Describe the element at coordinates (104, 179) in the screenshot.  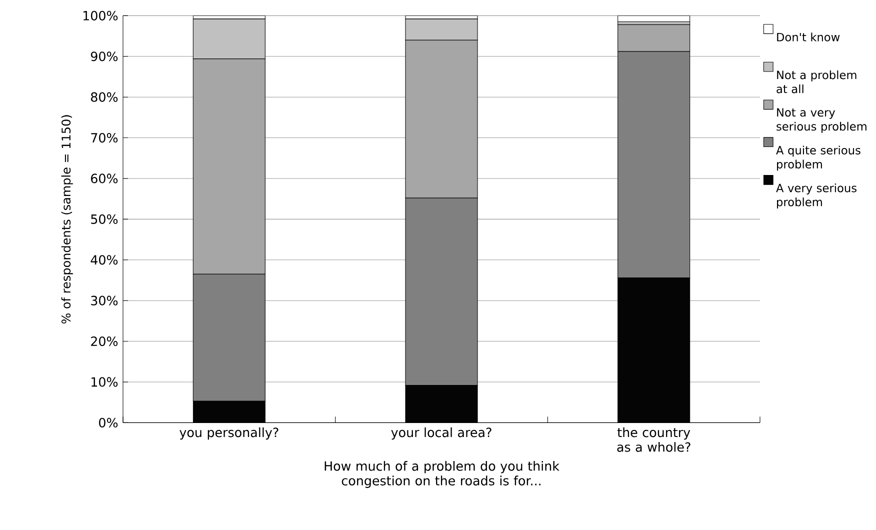
I see `y-tick-label: 60%` at that location.